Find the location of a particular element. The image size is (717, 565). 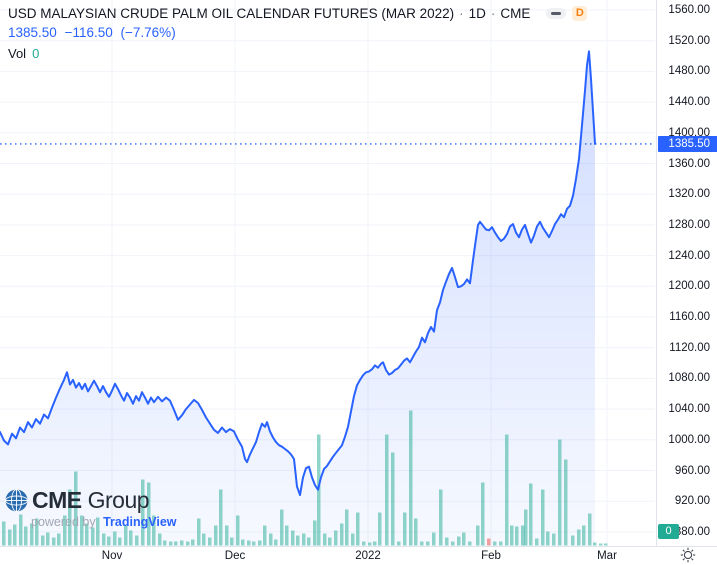

price-axis-label: 1560.00 is located at coordinates (689, 10).